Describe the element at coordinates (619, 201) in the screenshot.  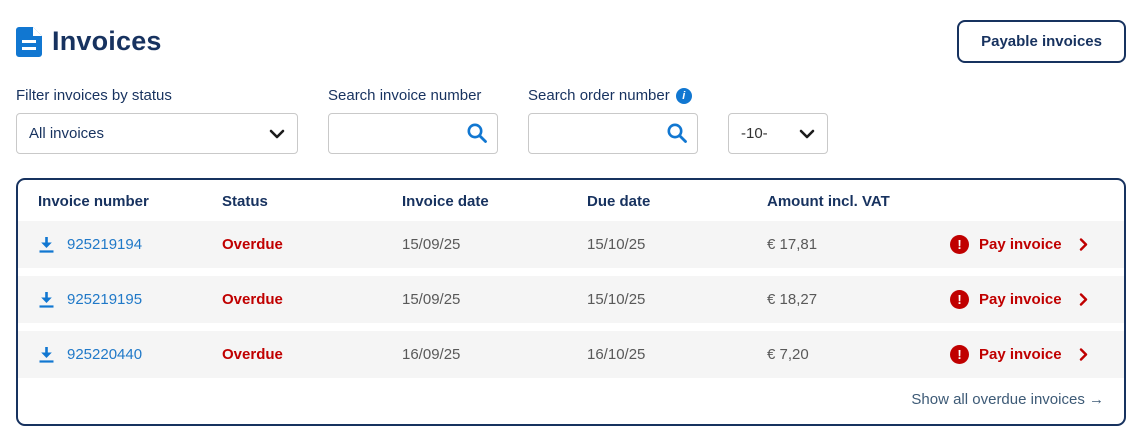
I see `column-header-due-date: Due date` at that location.